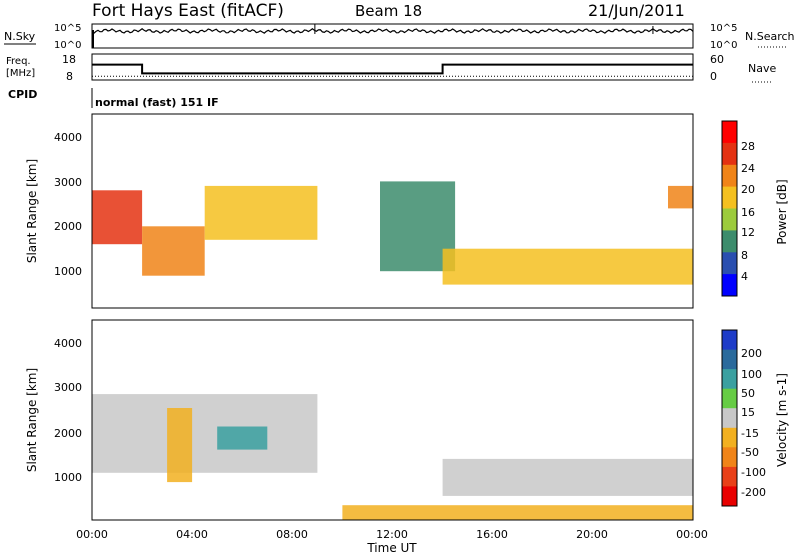 Image resolution: width=800 pixels, height=554 pixels. What do you see at coordinates (392, 31) in the screenshot?
I see `noise-sky-line` at bounding box center [392, 31].